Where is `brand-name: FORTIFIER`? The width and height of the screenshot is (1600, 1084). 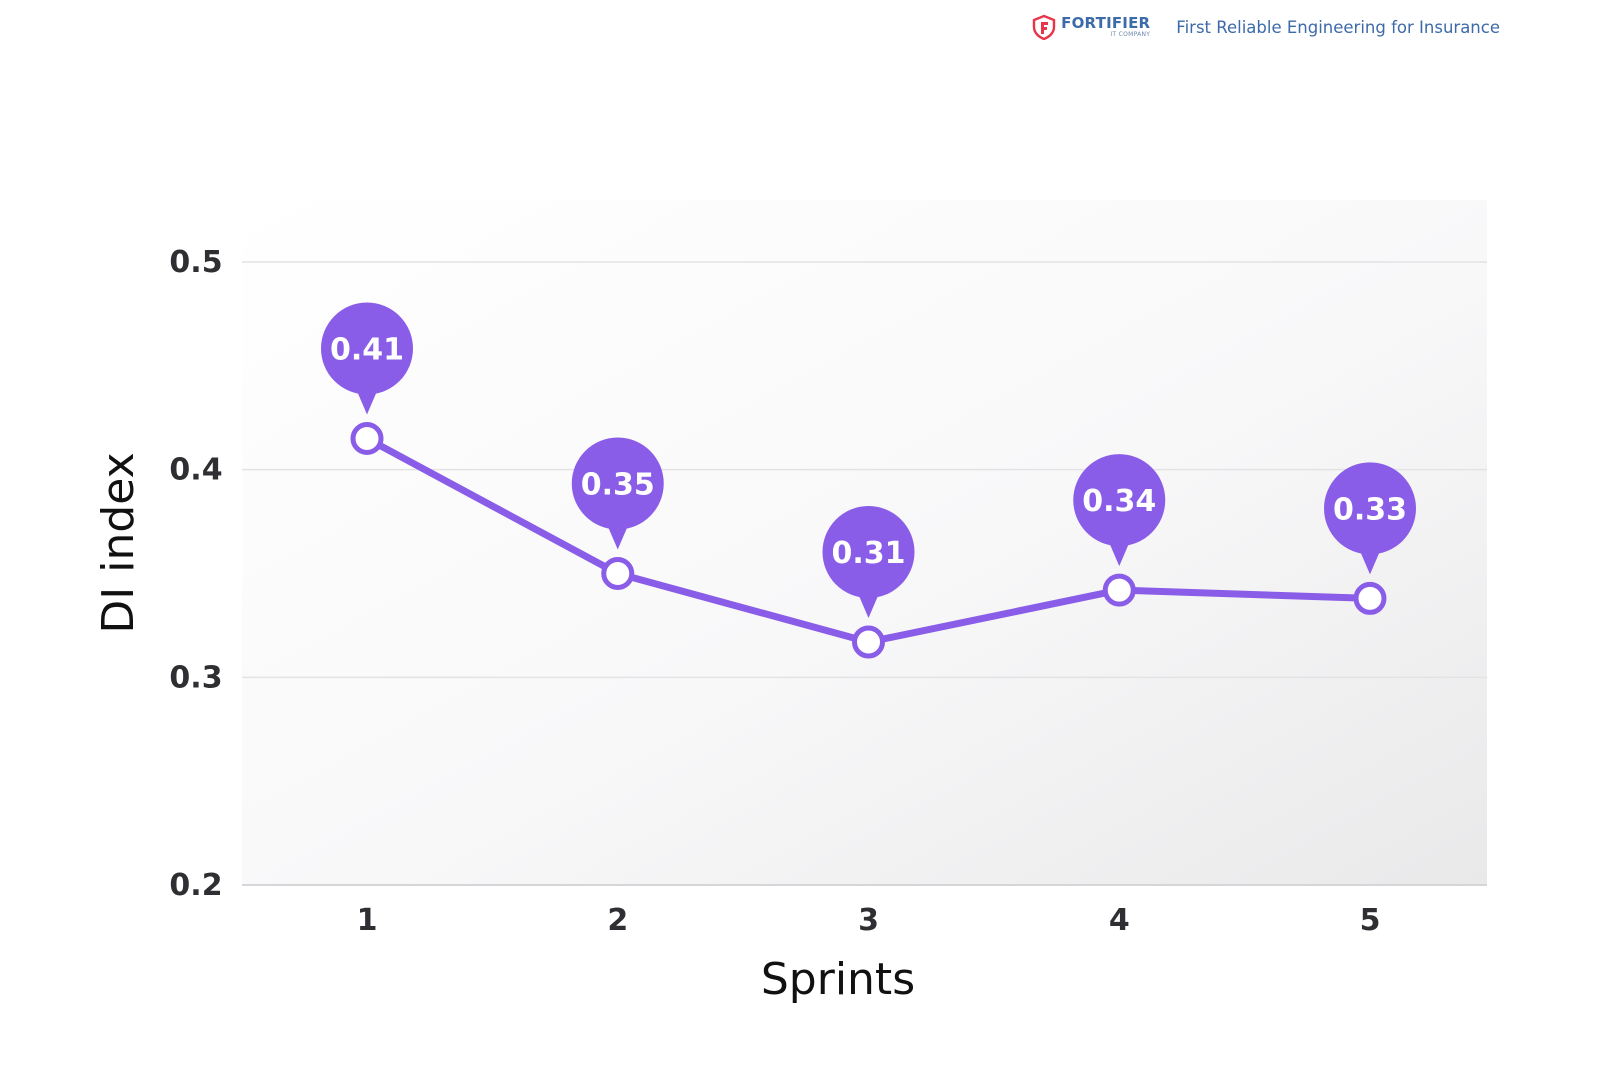 brand-name: FORTIFIER is located at coordinates (1106, 23).